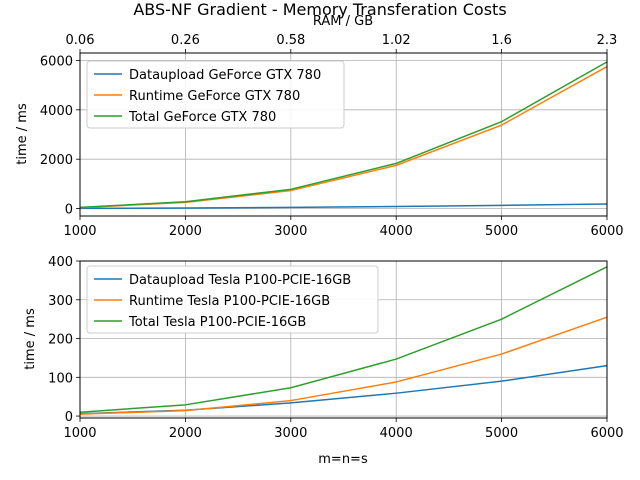 This screenshot has height=480, width=640. Describe the element at coordinates (240, 280) in the screenshot. I see `bottom-legend-label-1: Dataupload Tesla P100-PCIE-16GB` at that location.